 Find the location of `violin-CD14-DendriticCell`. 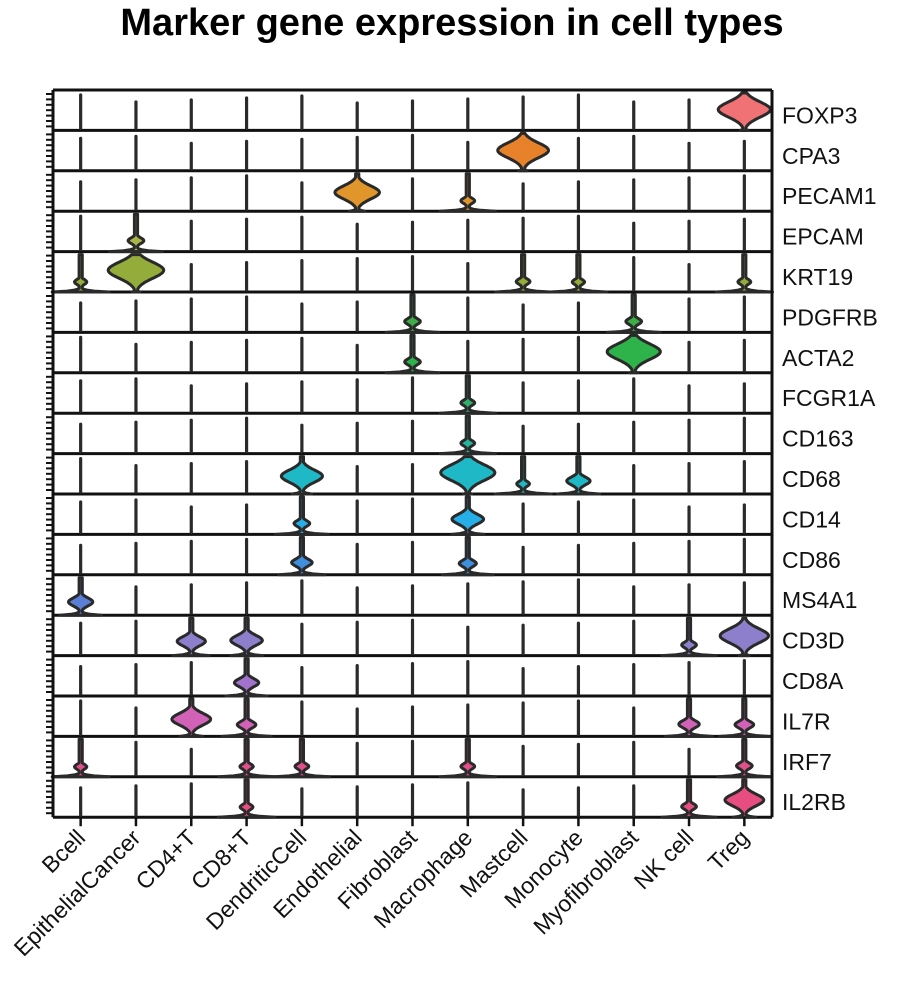

violin-CD14-DendriticCell is located at coordinates (302, 515).